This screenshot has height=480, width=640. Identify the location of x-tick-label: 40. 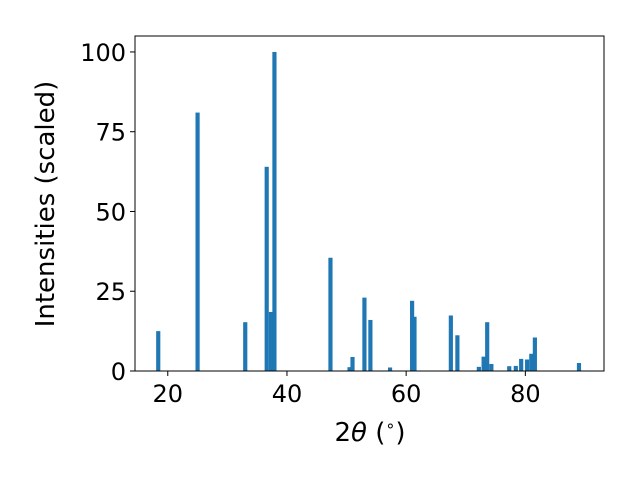
(287, 394).